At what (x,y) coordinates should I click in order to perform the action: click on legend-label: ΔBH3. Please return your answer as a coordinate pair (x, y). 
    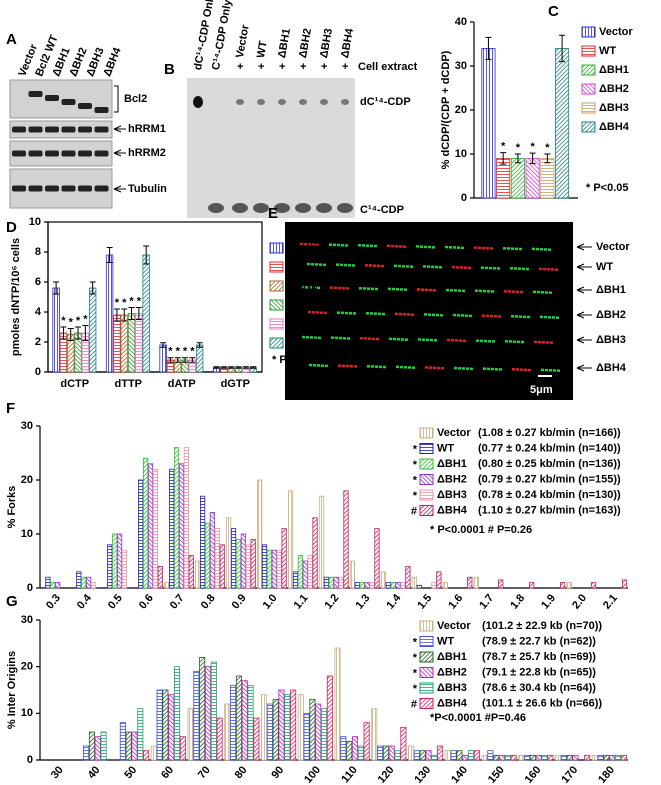
    Looking at the image, I should click on (302, 324).